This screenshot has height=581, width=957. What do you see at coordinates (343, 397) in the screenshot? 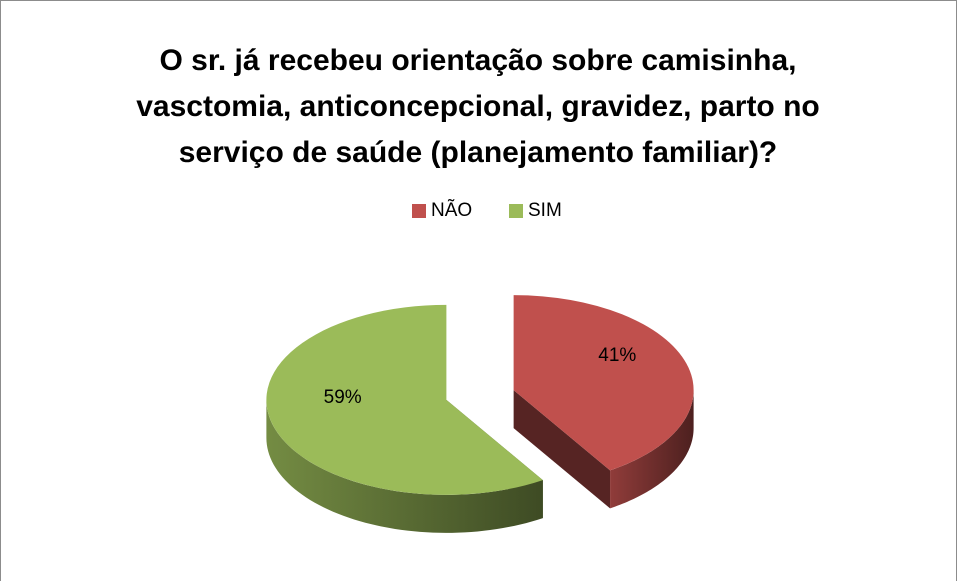
I see `data-label: 59%` at bounding box center [343, 397].